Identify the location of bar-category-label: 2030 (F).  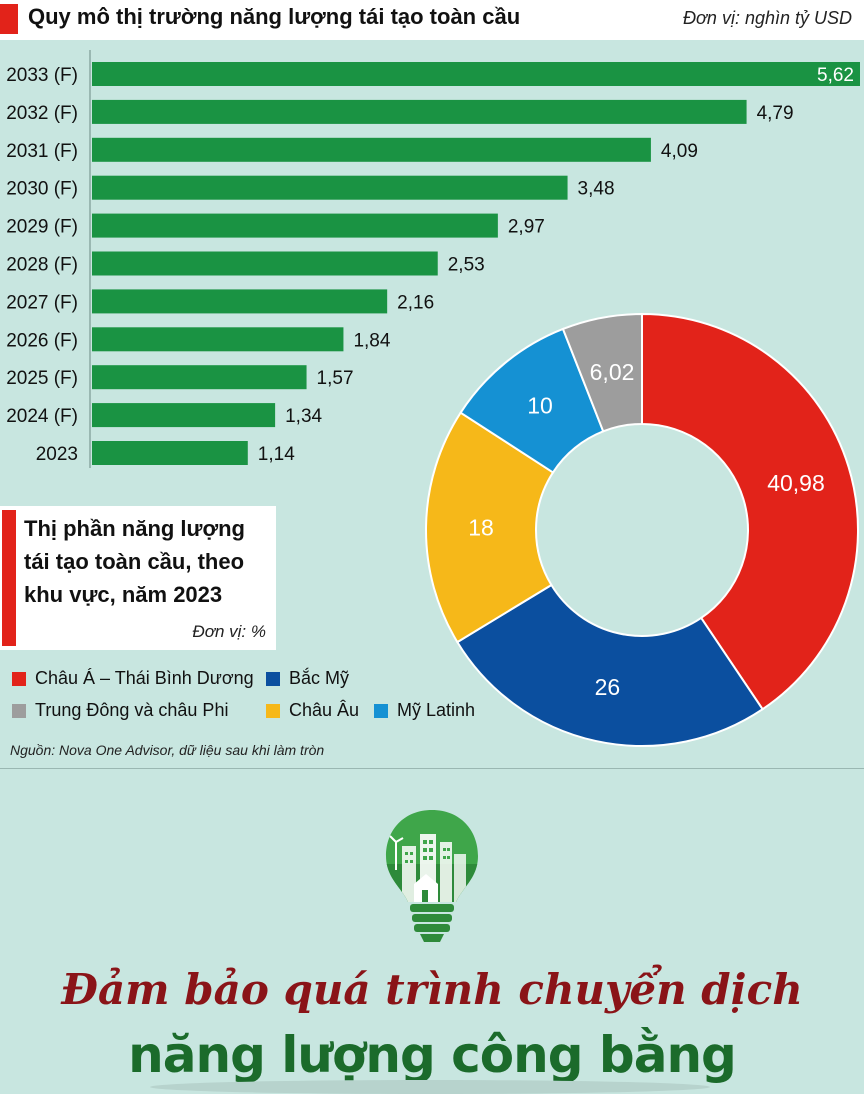
(42, 189).